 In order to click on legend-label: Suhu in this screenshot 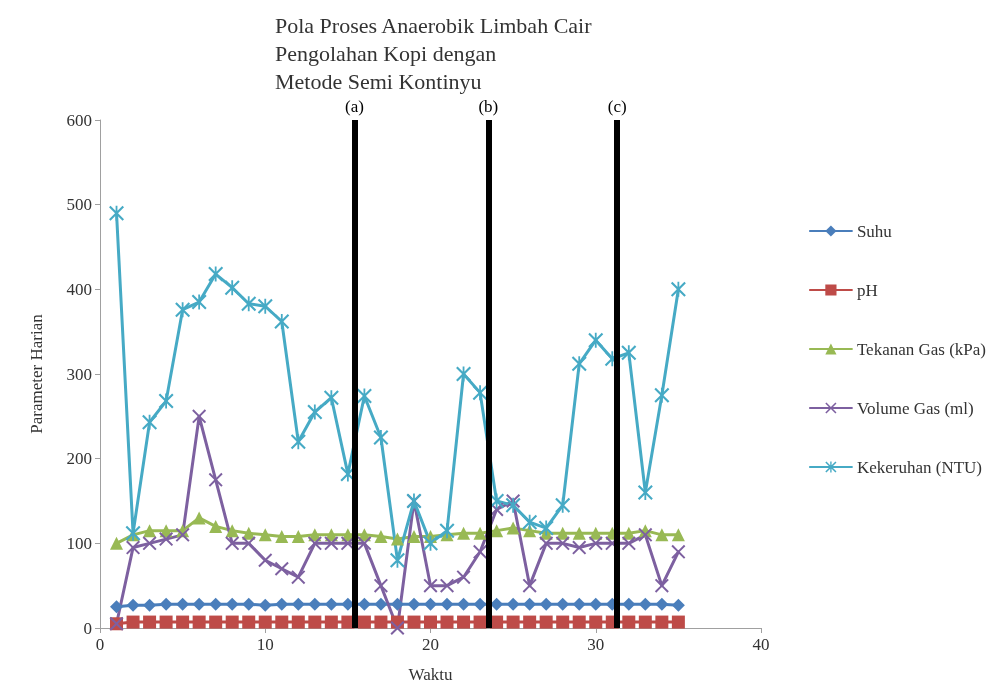, I will do `click(874, 231)`.